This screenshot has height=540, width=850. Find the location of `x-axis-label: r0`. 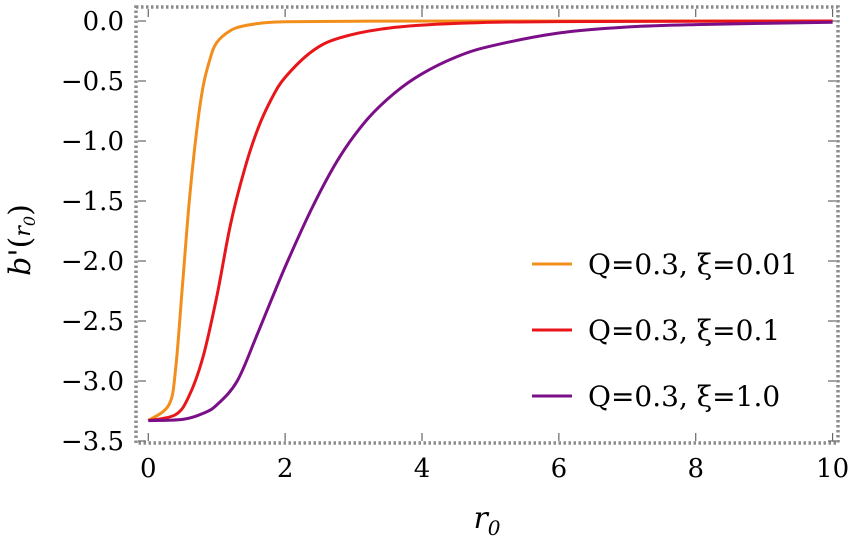

x-axis-label: r0 is located at coordinates (486, 520).